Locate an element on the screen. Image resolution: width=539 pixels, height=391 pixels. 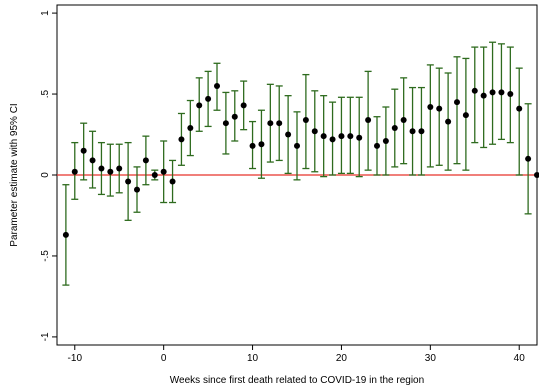
y-tick-label: .5 is located at coordinates (45, 93).